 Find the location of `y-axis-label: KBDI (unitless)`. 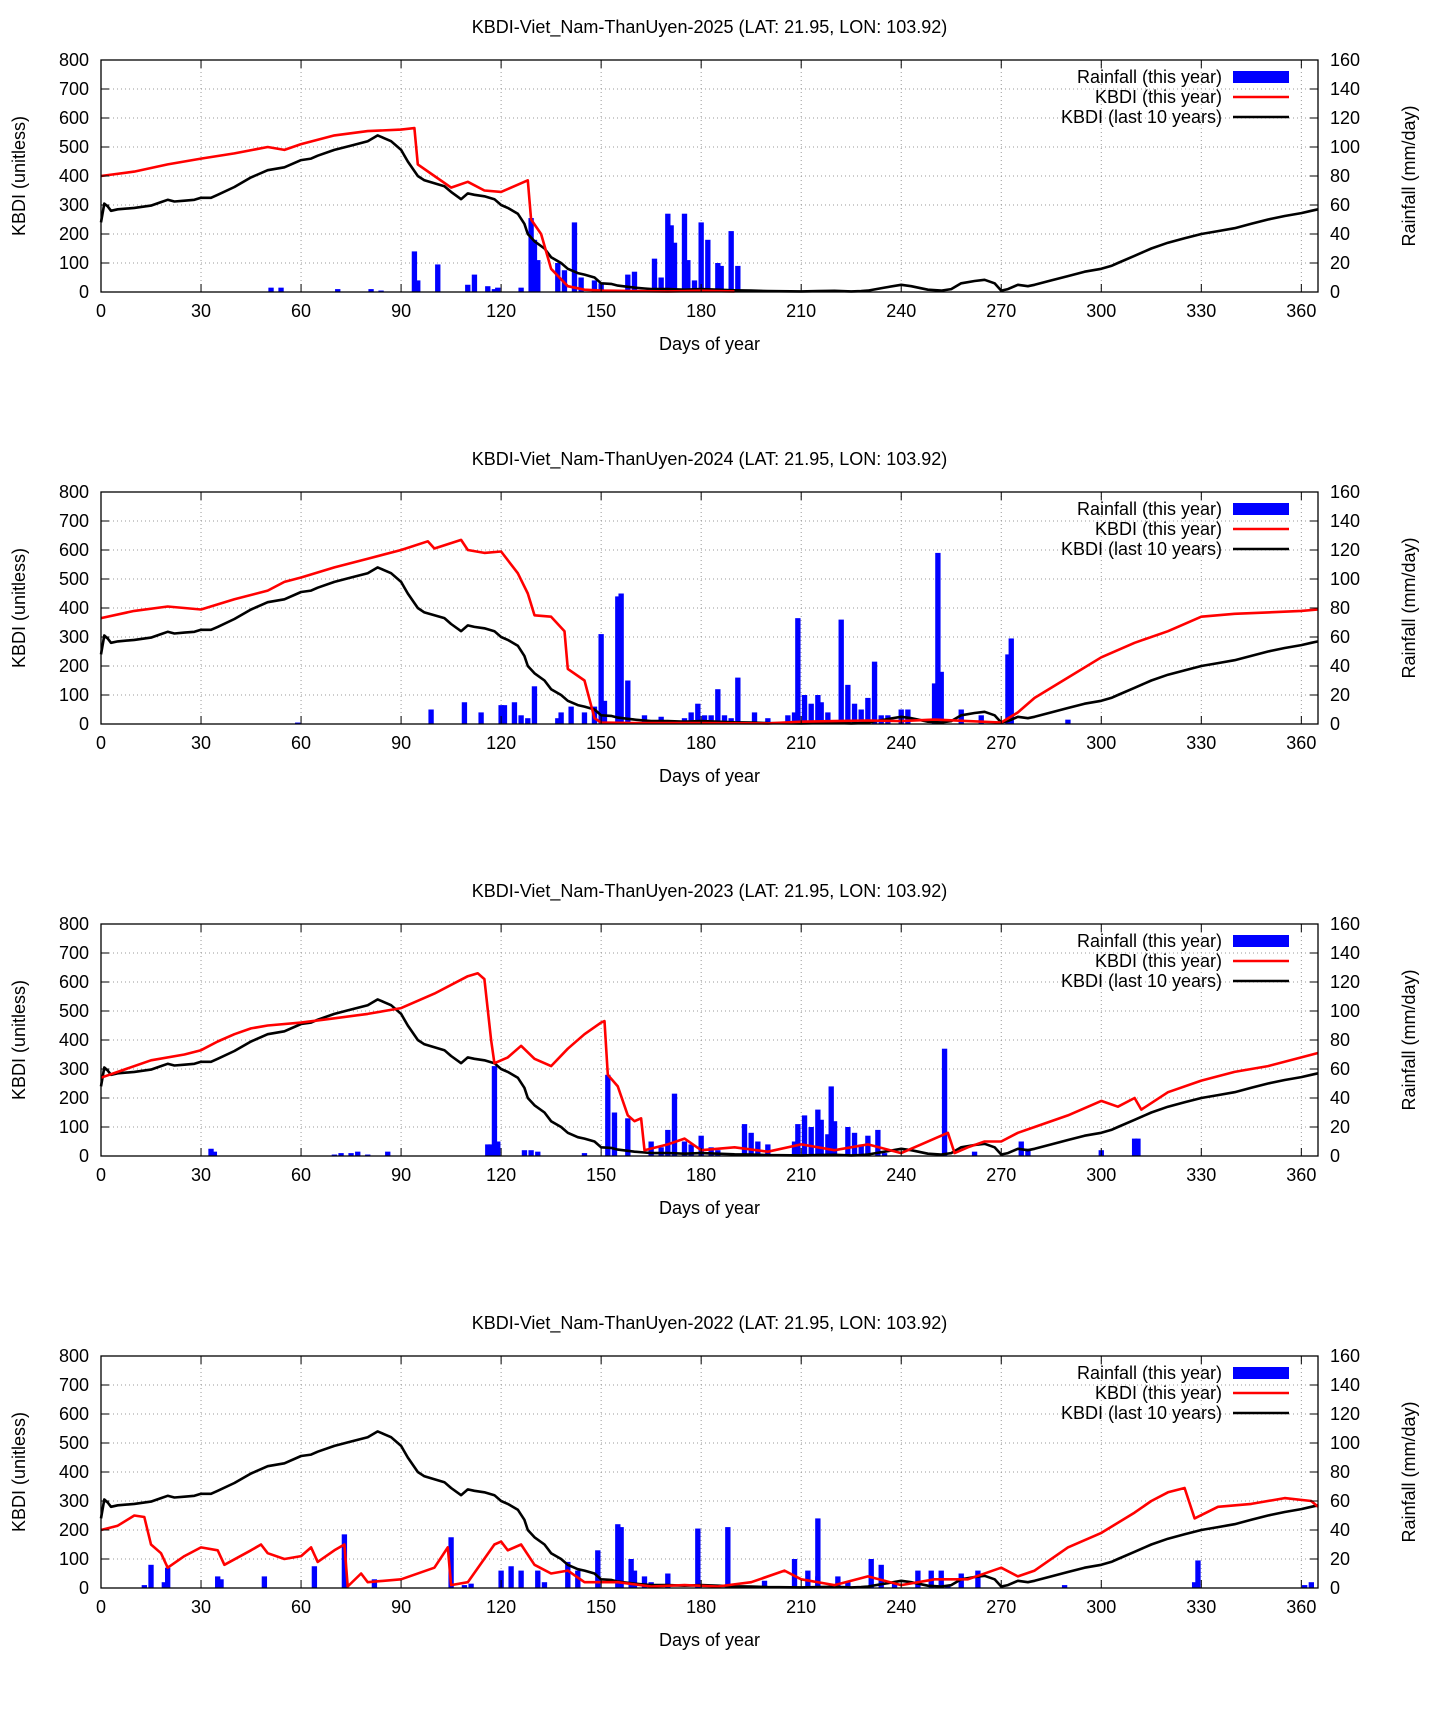

y-axis-label: KBDI (unitless) is located at coordinates (19, 1472).